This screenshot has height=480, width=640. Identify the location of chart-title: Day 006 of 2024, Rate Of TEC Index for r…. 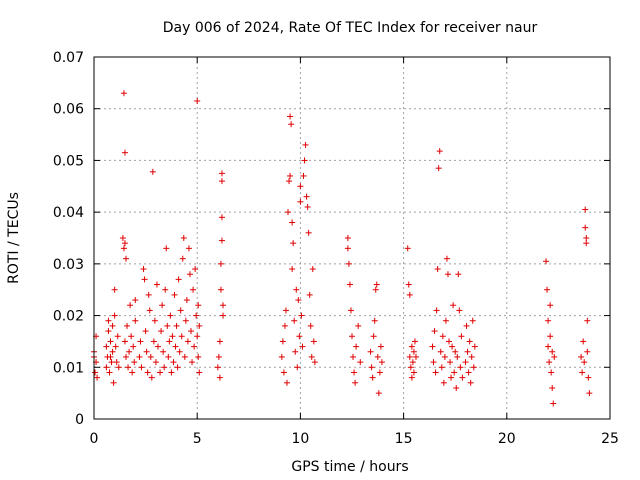
(350, 28).